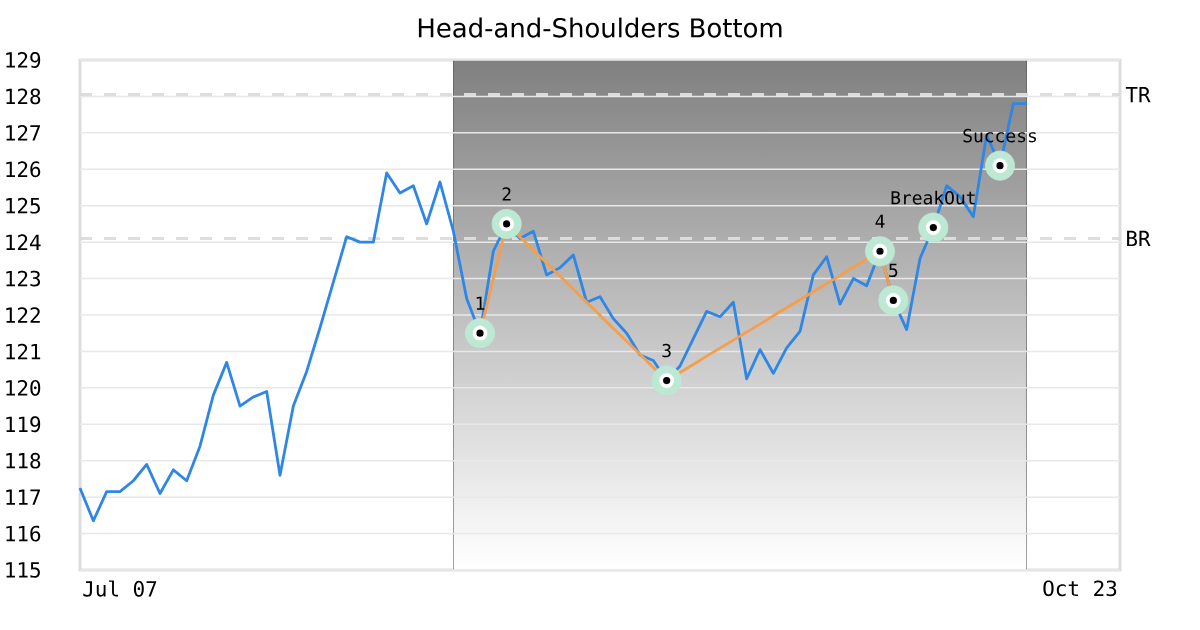 This screenshot has height=630, width=1200. I want to click on annotation: 5, so click(893, 270).